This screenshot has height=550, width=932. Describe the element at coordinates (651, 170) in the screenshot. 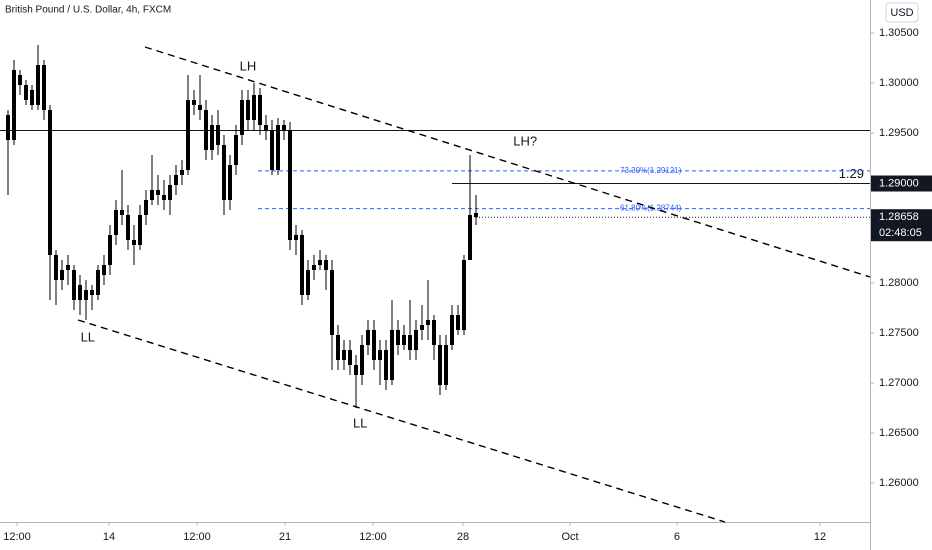

I see `fib-label: 73.30%(1.29121)` at that location.